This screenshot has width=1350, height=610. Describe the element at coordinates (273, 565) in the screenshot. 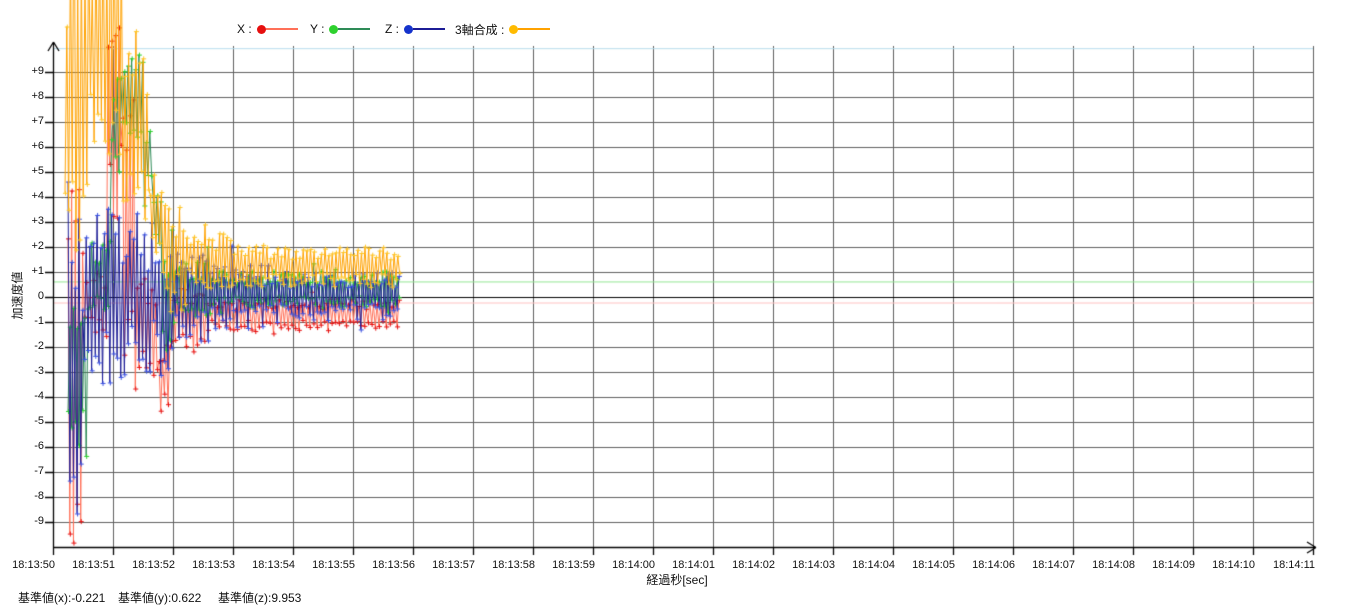

I see `x-tick-label: 18:13:54` at that location.